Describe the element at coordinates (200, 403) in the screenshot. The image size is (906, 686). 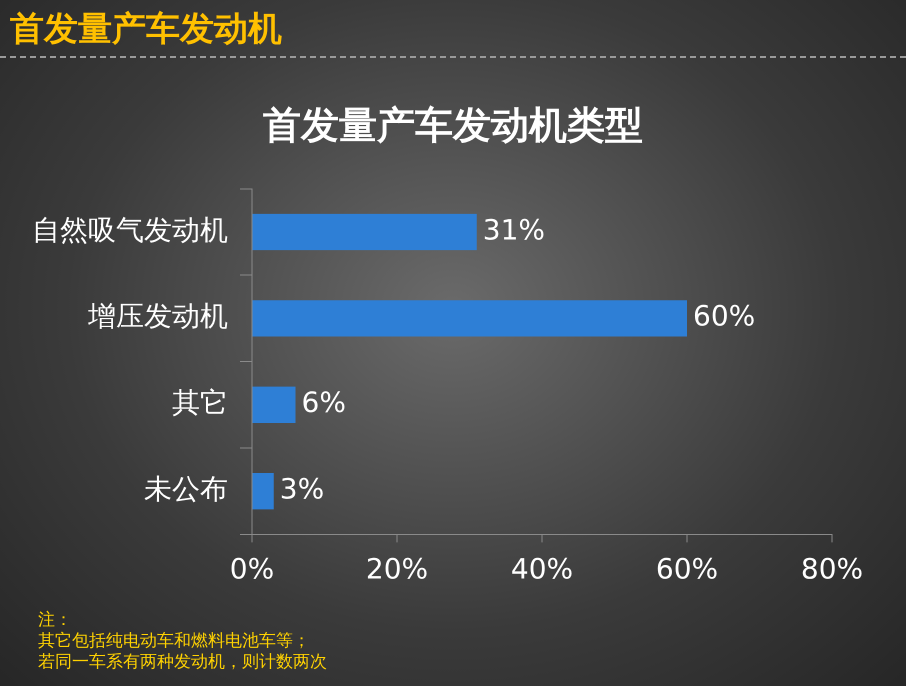
I see `y-tick-label: 其它` at that location.